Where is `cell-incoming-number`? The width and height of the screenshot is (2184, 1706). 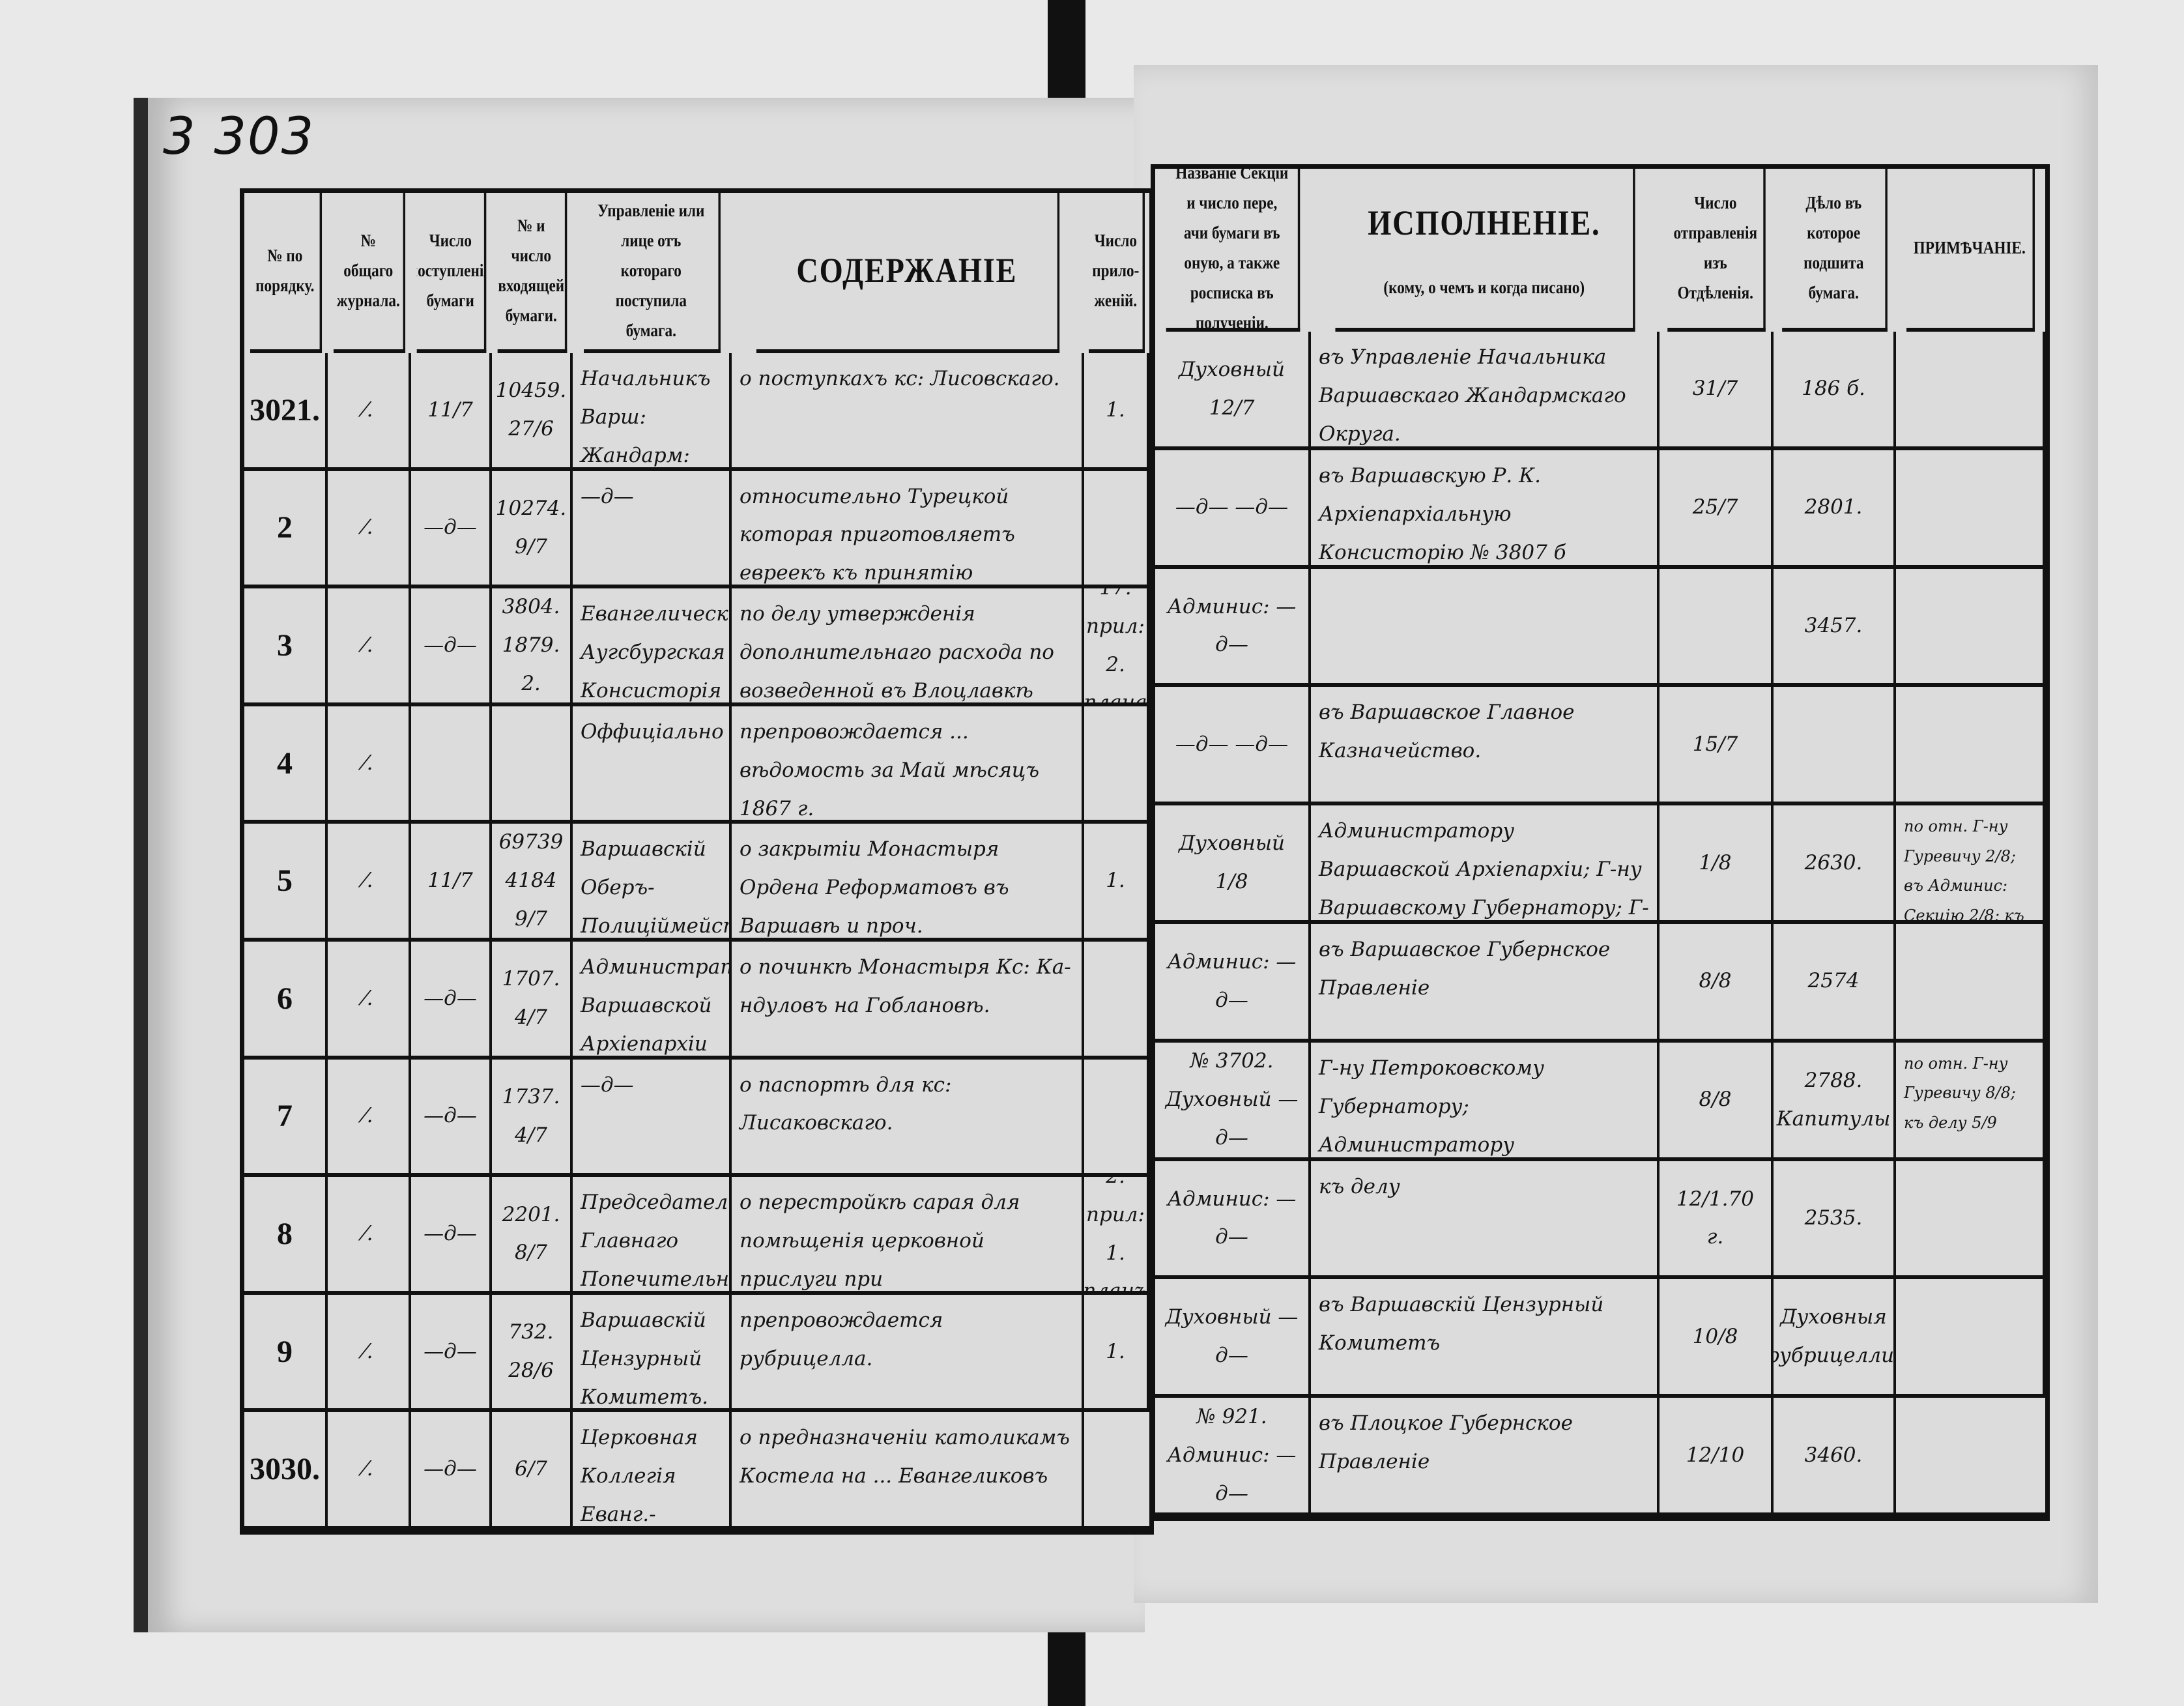
cell-incoming-number is located at coordinates (532, 765).